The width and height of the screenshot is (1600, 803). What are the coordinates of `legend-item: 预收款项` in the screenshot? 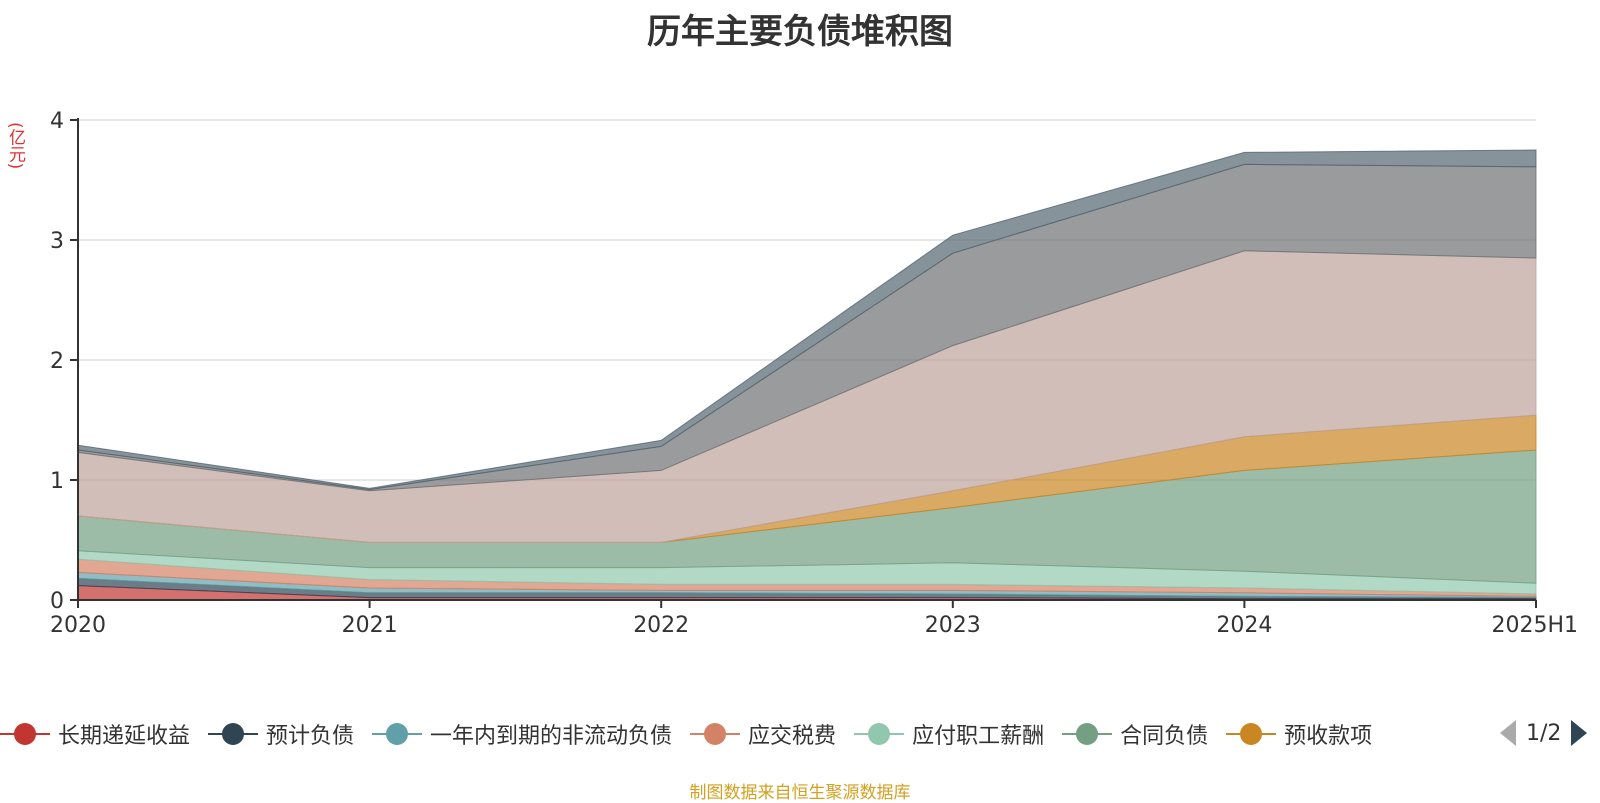 It's located at (1299, 734).